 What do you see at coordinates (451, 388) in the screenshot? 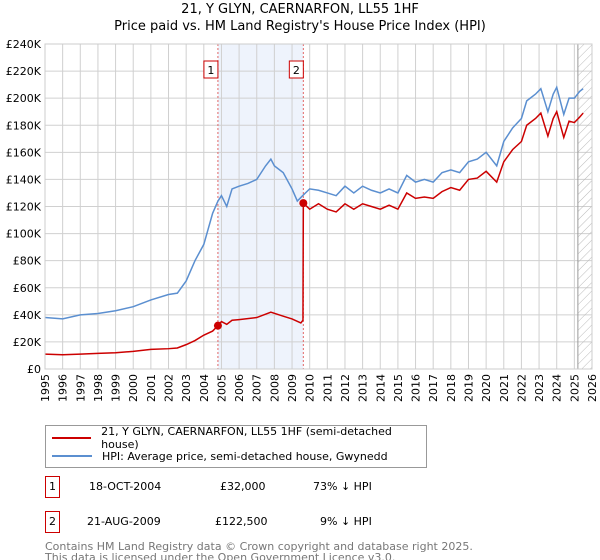
I see `x-tick-label: 2018` at bounding box center [451, 388].